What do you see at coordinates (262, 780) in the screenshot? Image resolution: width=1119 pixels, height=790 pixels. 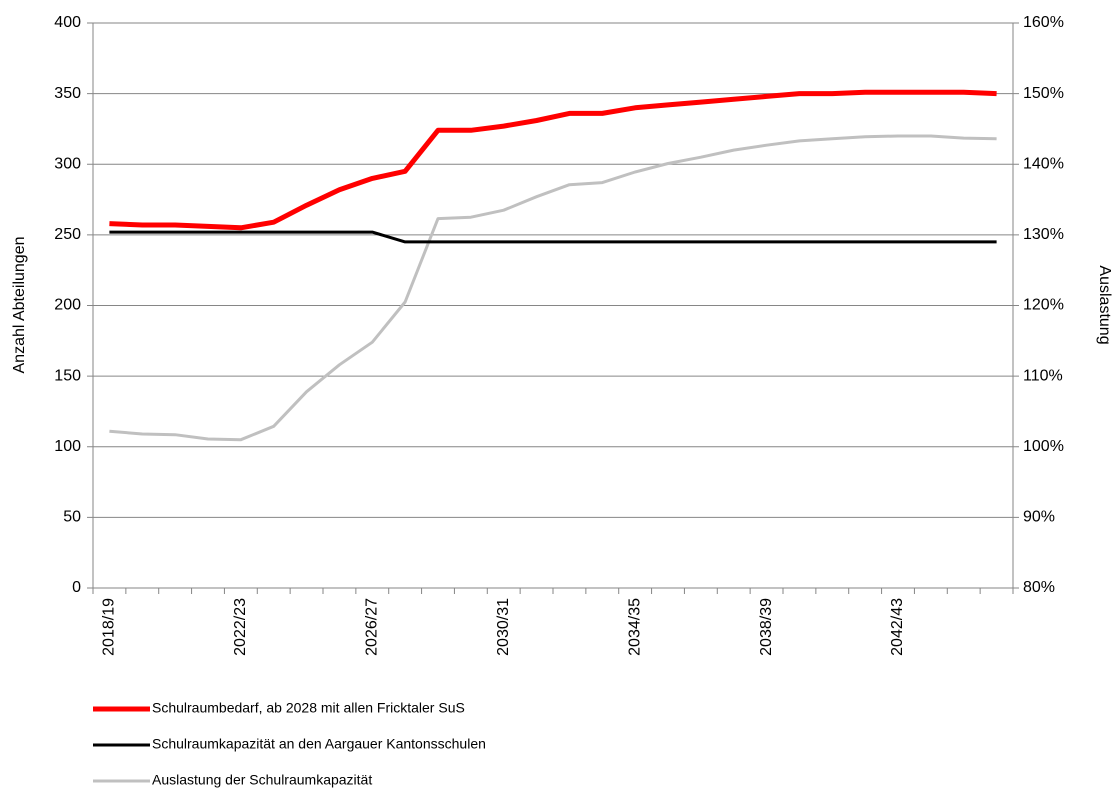 I see `legend-label: Auslastung der Schulraumkapazität` at bounding box center [262, 780].